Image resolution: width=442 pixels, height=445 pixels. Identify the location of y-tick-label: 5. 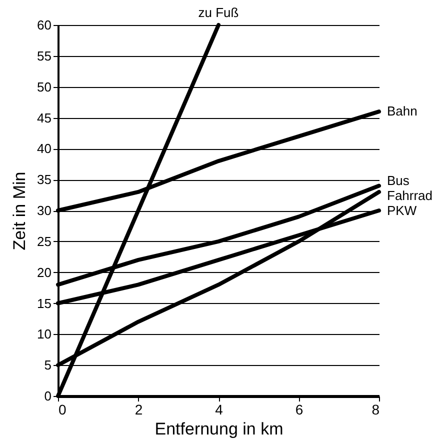
(48, 365).